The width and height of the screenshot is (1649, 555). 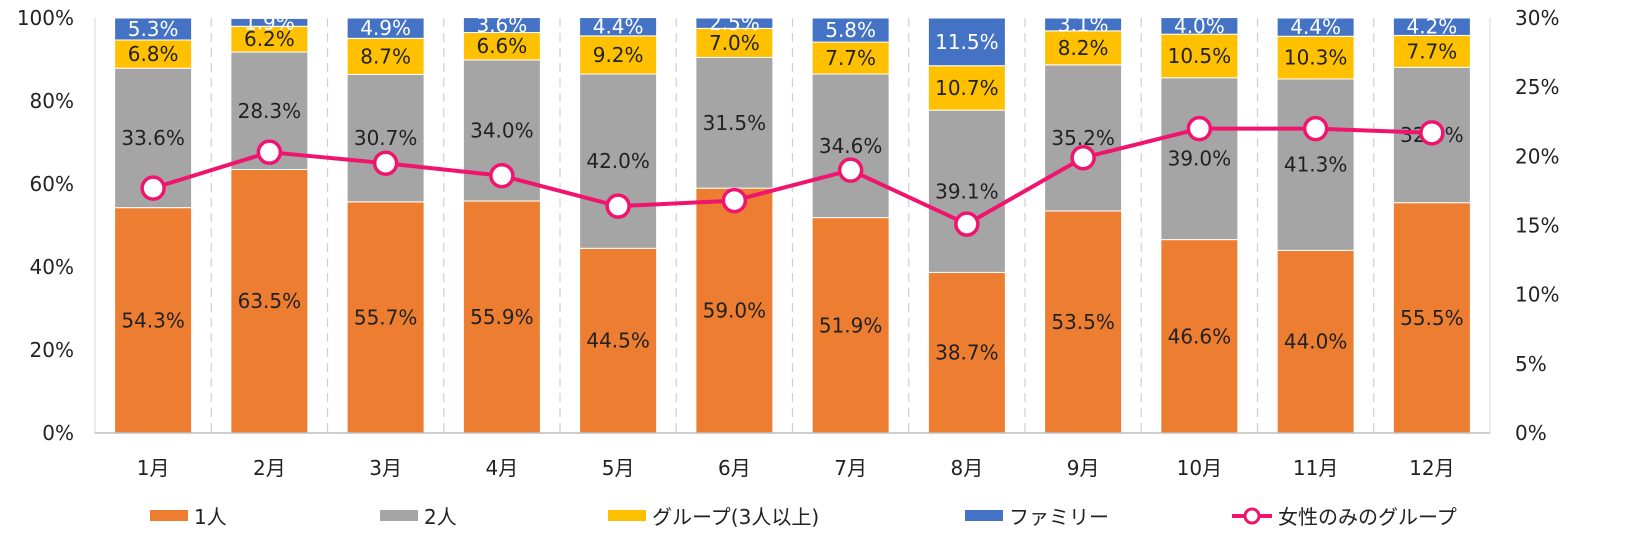 What do you see at coordinates (1199, 468) in the screenshot?
I see `x-tick-label: 10月` at bounding box center [1199, 468].